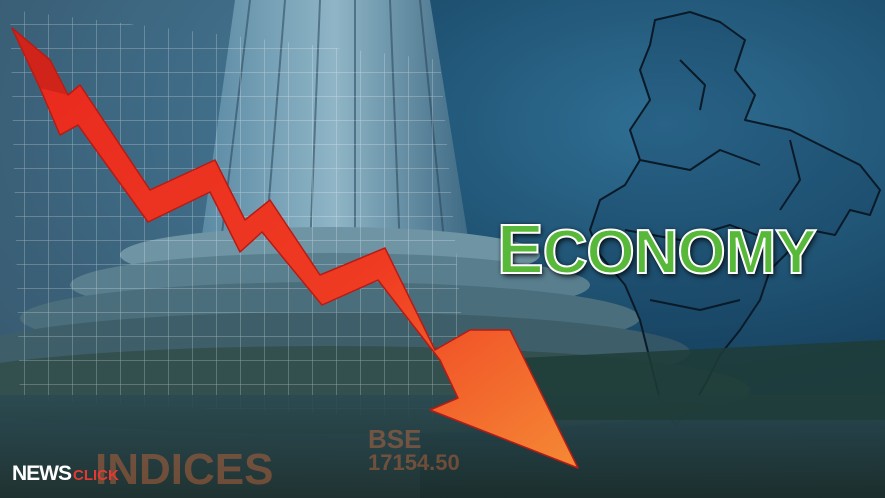  Describe the element at coordinates (184, 469) in the screenshot. I see `board-text-indices: INDICES` at that location.